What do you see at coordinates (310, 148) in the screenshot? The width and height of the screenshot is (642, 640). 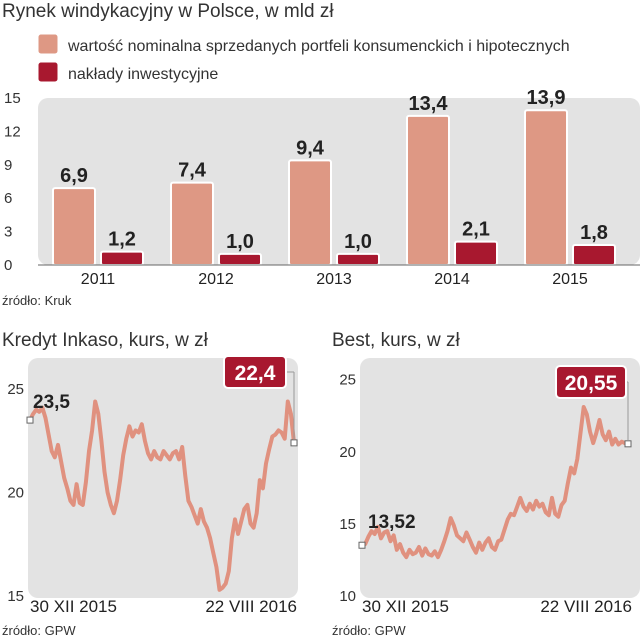 I see `bar-label-nominal-2013: 9,4` at bounding box center [310, 148].